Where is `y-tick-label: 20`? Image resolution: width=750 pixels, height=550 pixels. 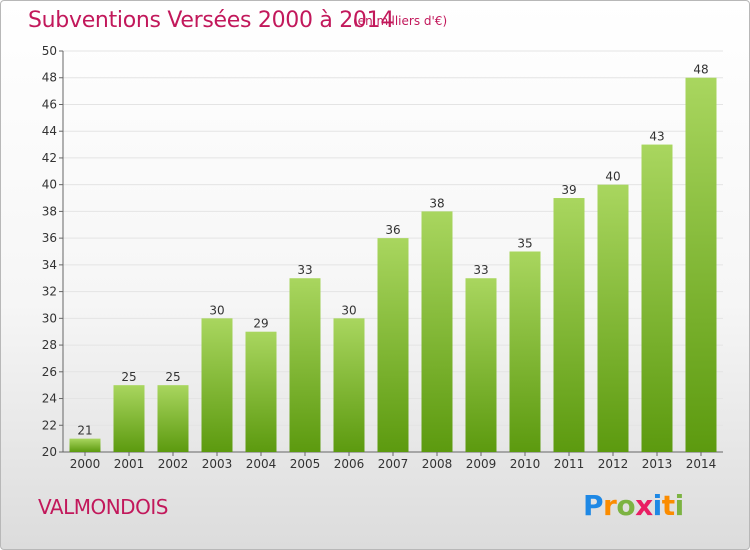
y-tick-label: 20 is located at coordinates (49, 452).